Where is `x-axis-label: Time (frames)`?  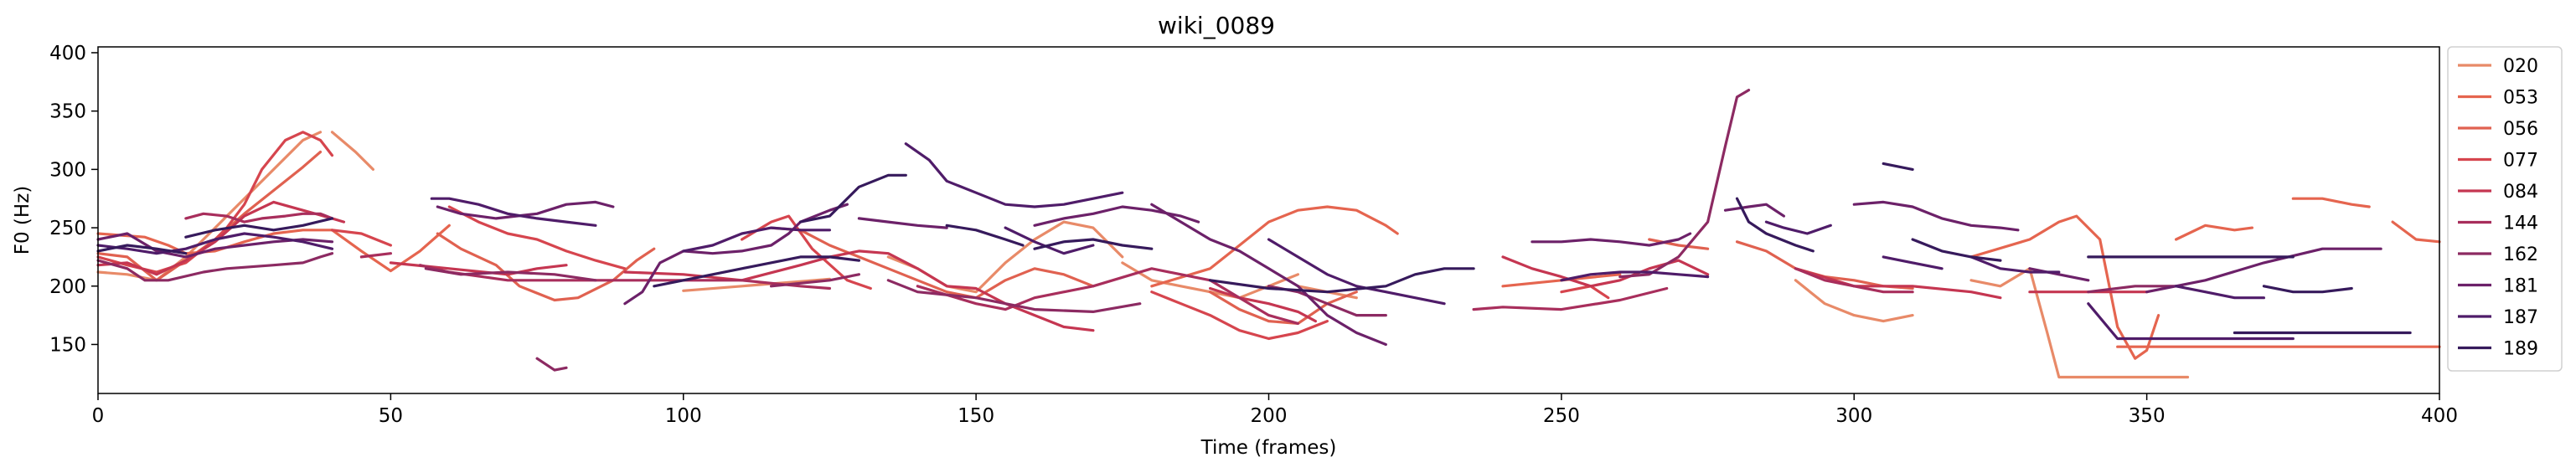 x-axis-label: Time (frames) is located at coordinates (1268, 448).